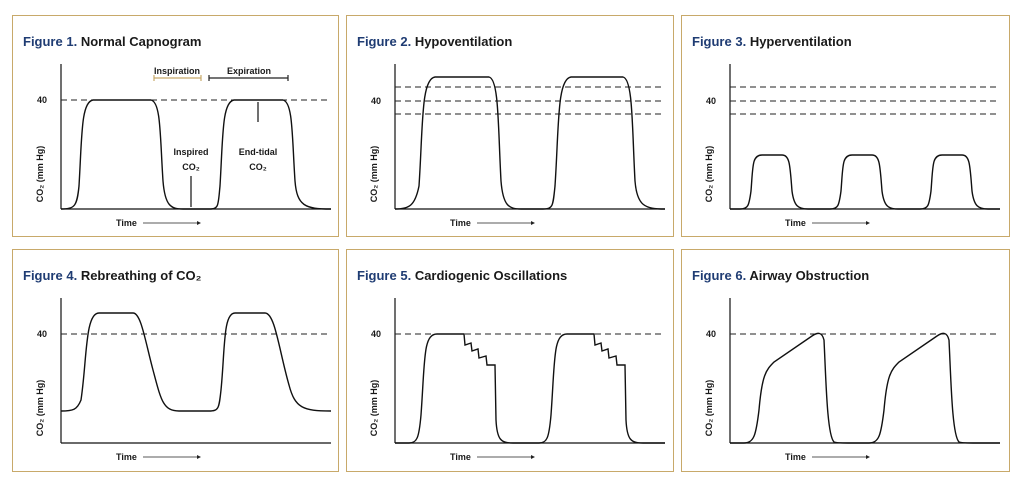 Image resolution: width=1027 pixels, height=488 pixels. What do you see at coordinates (249, 71) in the screenshot?
I see `expiration-label: Expiration` at bounding box center [249, 71].